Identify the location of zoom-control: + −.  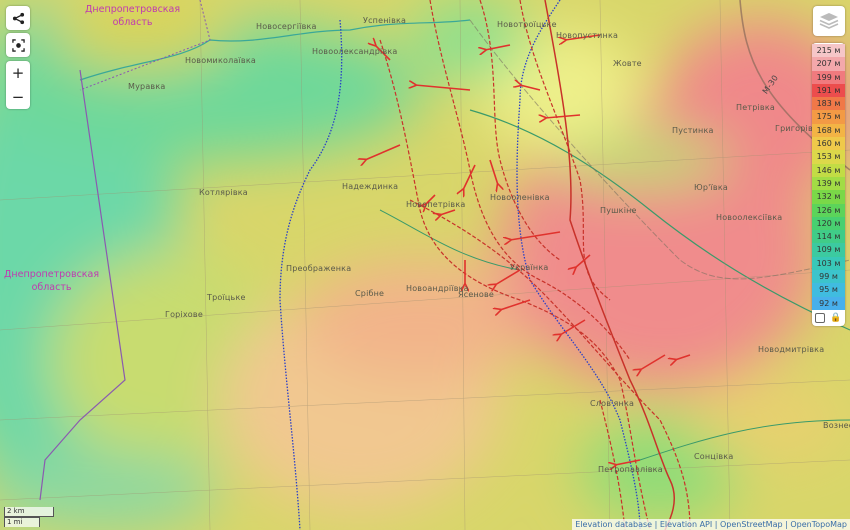
(18, 85).